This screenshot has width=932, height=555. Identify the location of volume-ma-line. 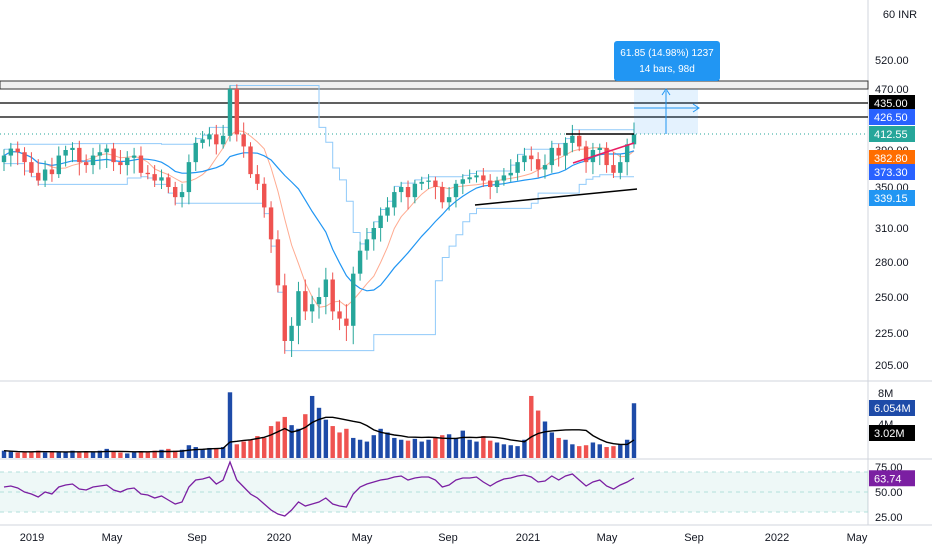
(319, 434).